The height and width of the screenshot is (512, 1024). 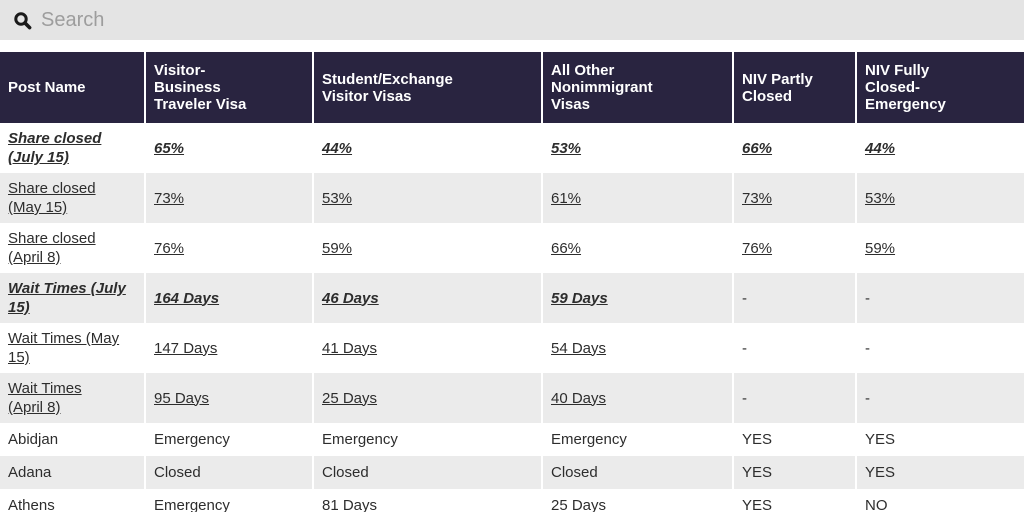 What do you see at coordinates (638, 398) in the screenshot?
I see `data-cell: 40 Days` at bounding box center [638, 398].